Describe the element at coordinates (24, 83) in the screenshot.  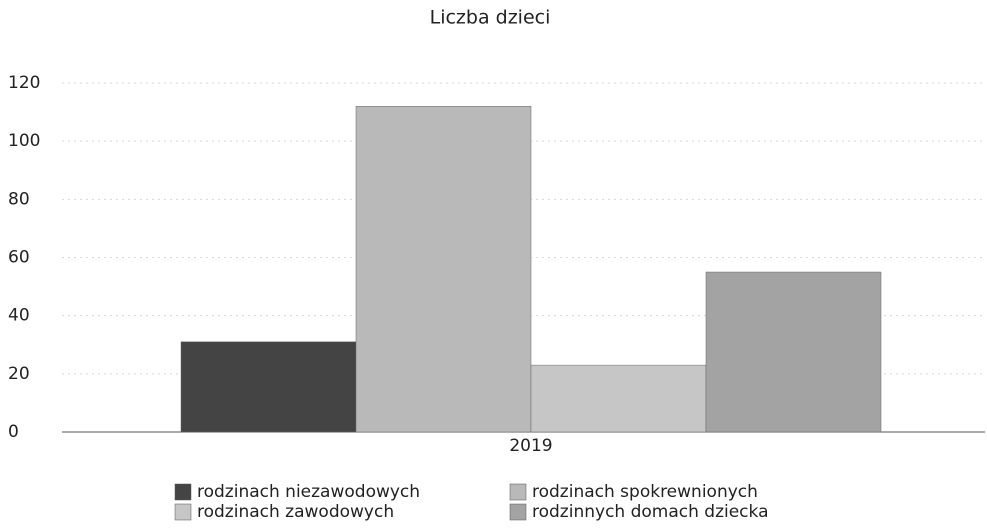
I see `y-tick-label: 120` at that location.